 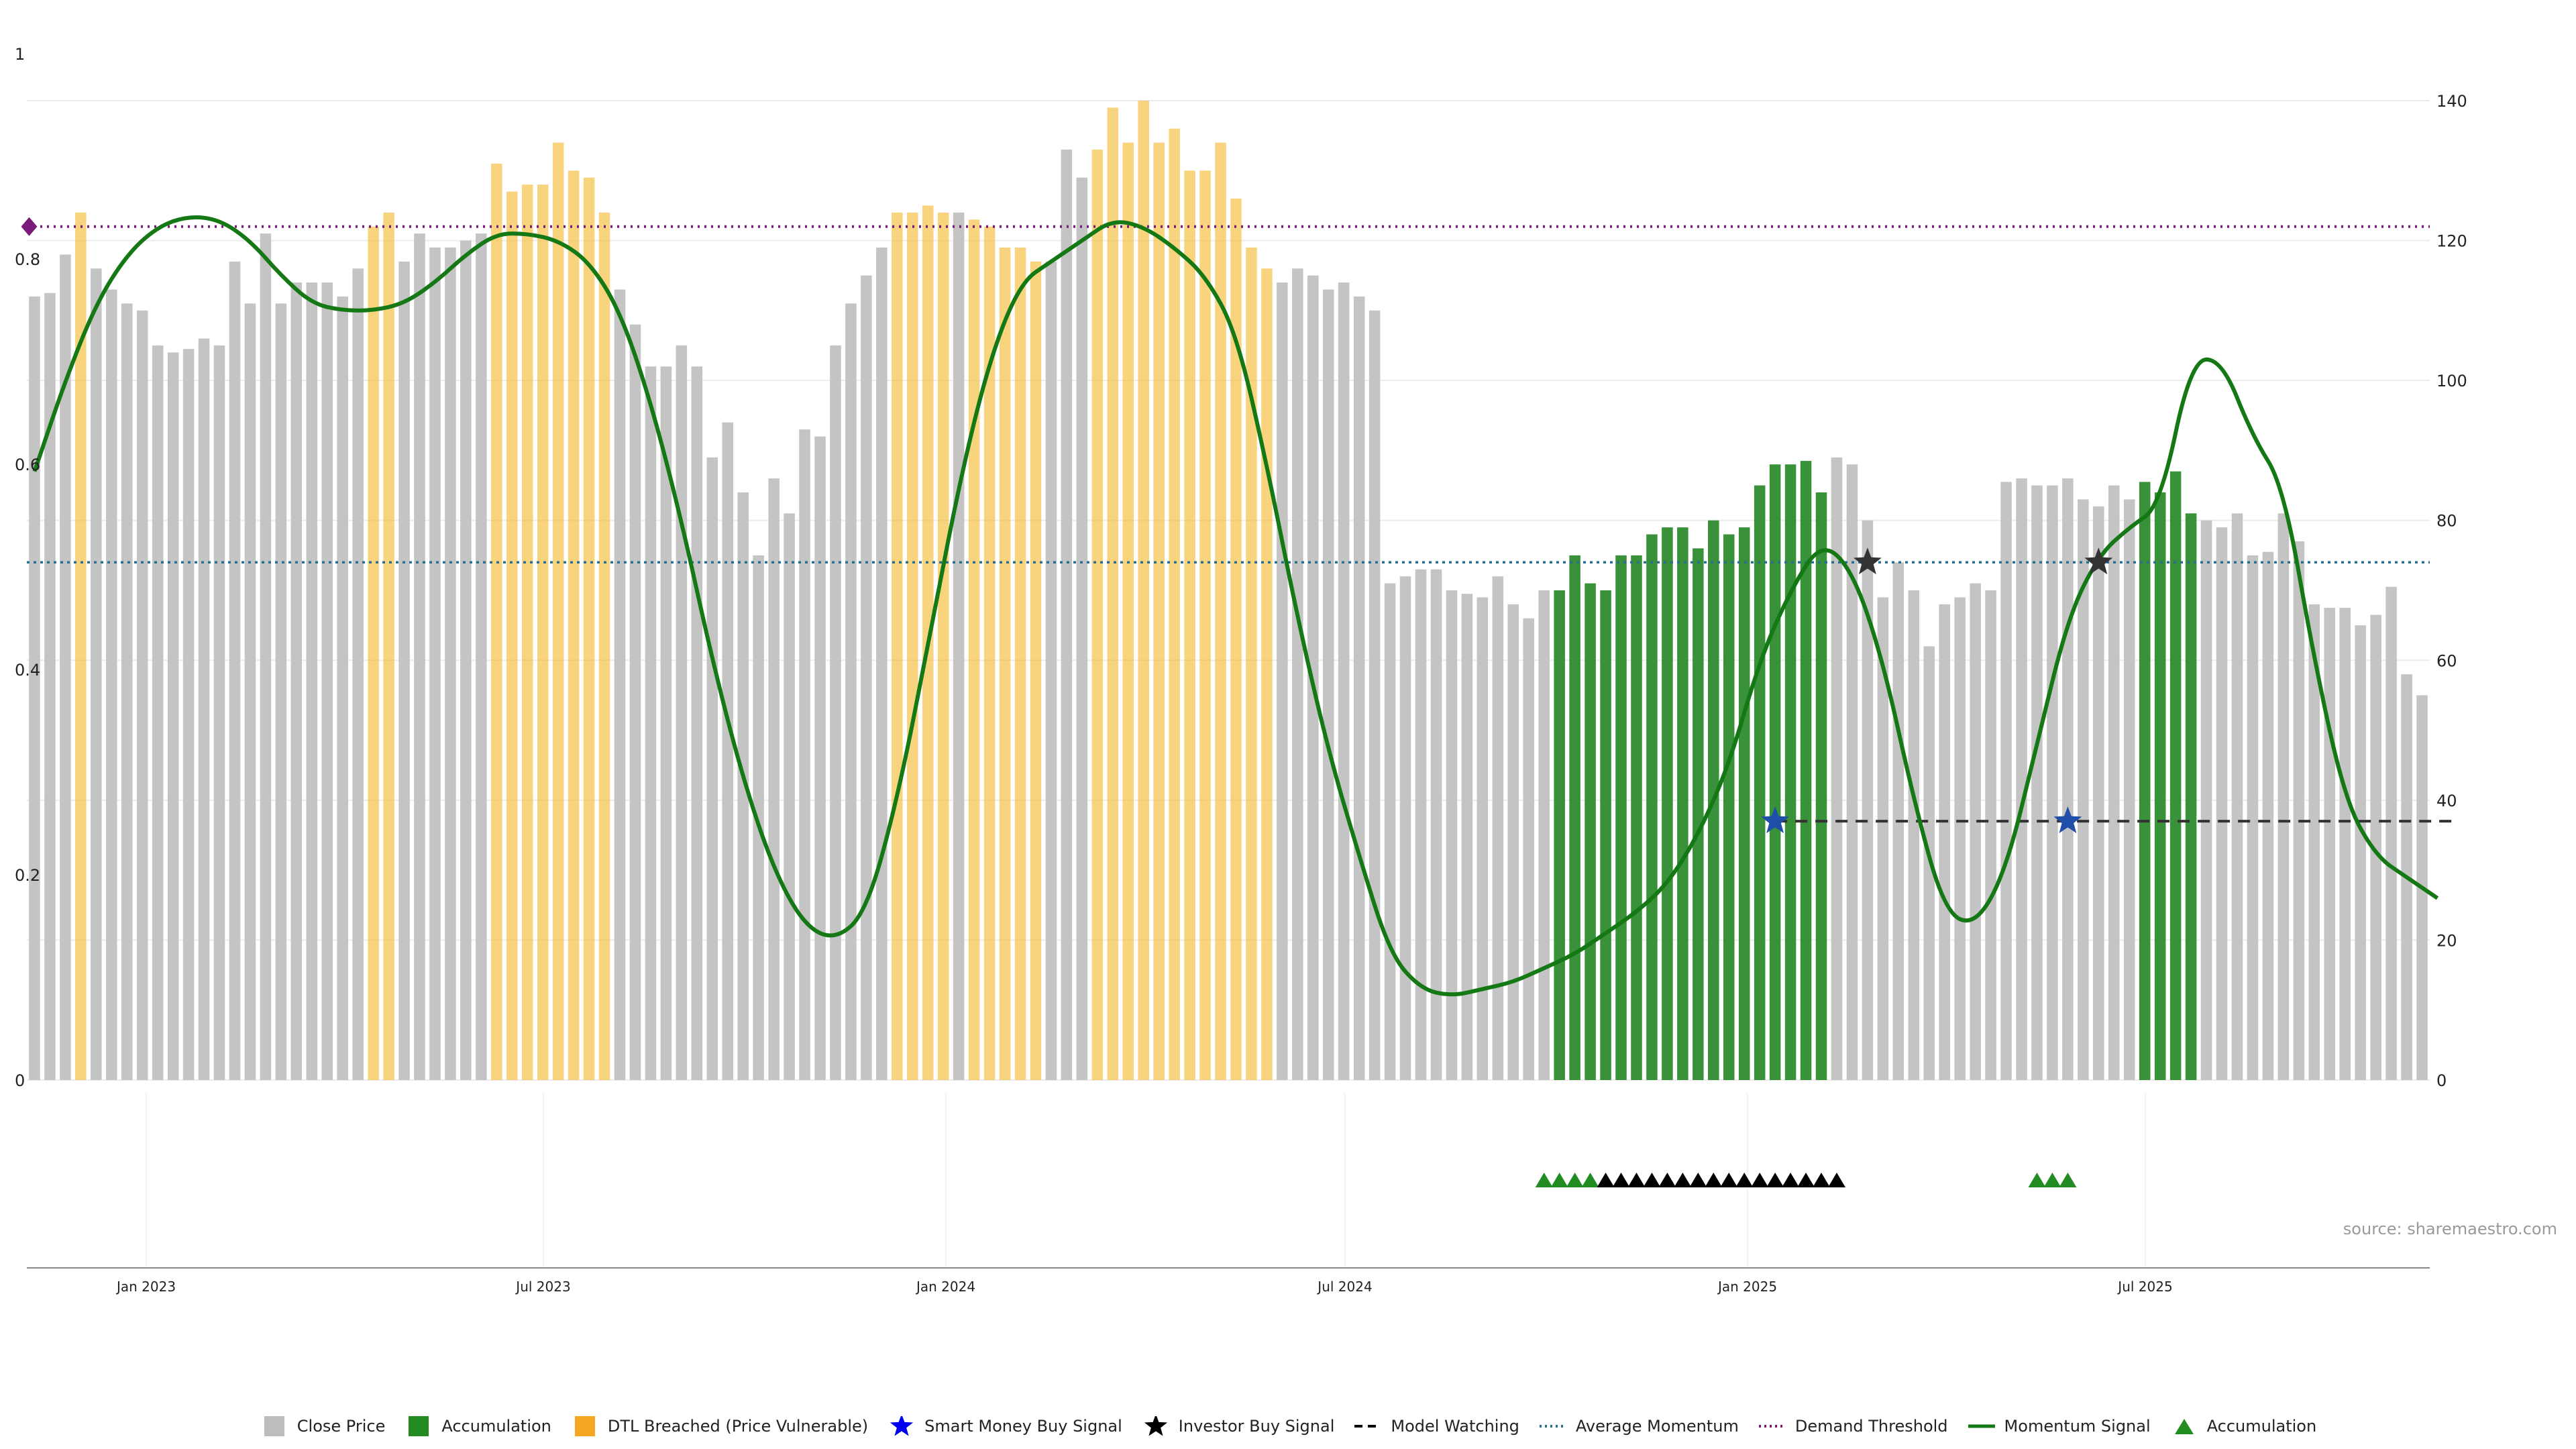 What do you see at coordinates (1871, 1426) in the screenshot?
I see `legend-item-label: Demand Threshold` at bounding box center [1871, 1426].